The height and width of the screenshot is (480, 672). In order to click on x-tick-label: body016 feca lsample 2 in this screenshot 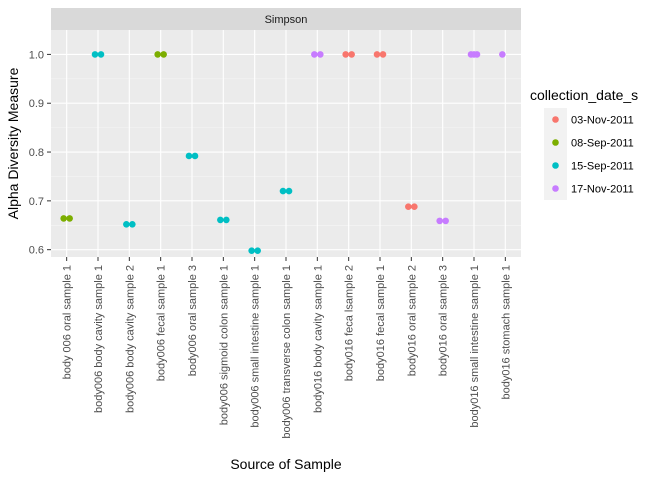, I will do `click(350, 323)`.